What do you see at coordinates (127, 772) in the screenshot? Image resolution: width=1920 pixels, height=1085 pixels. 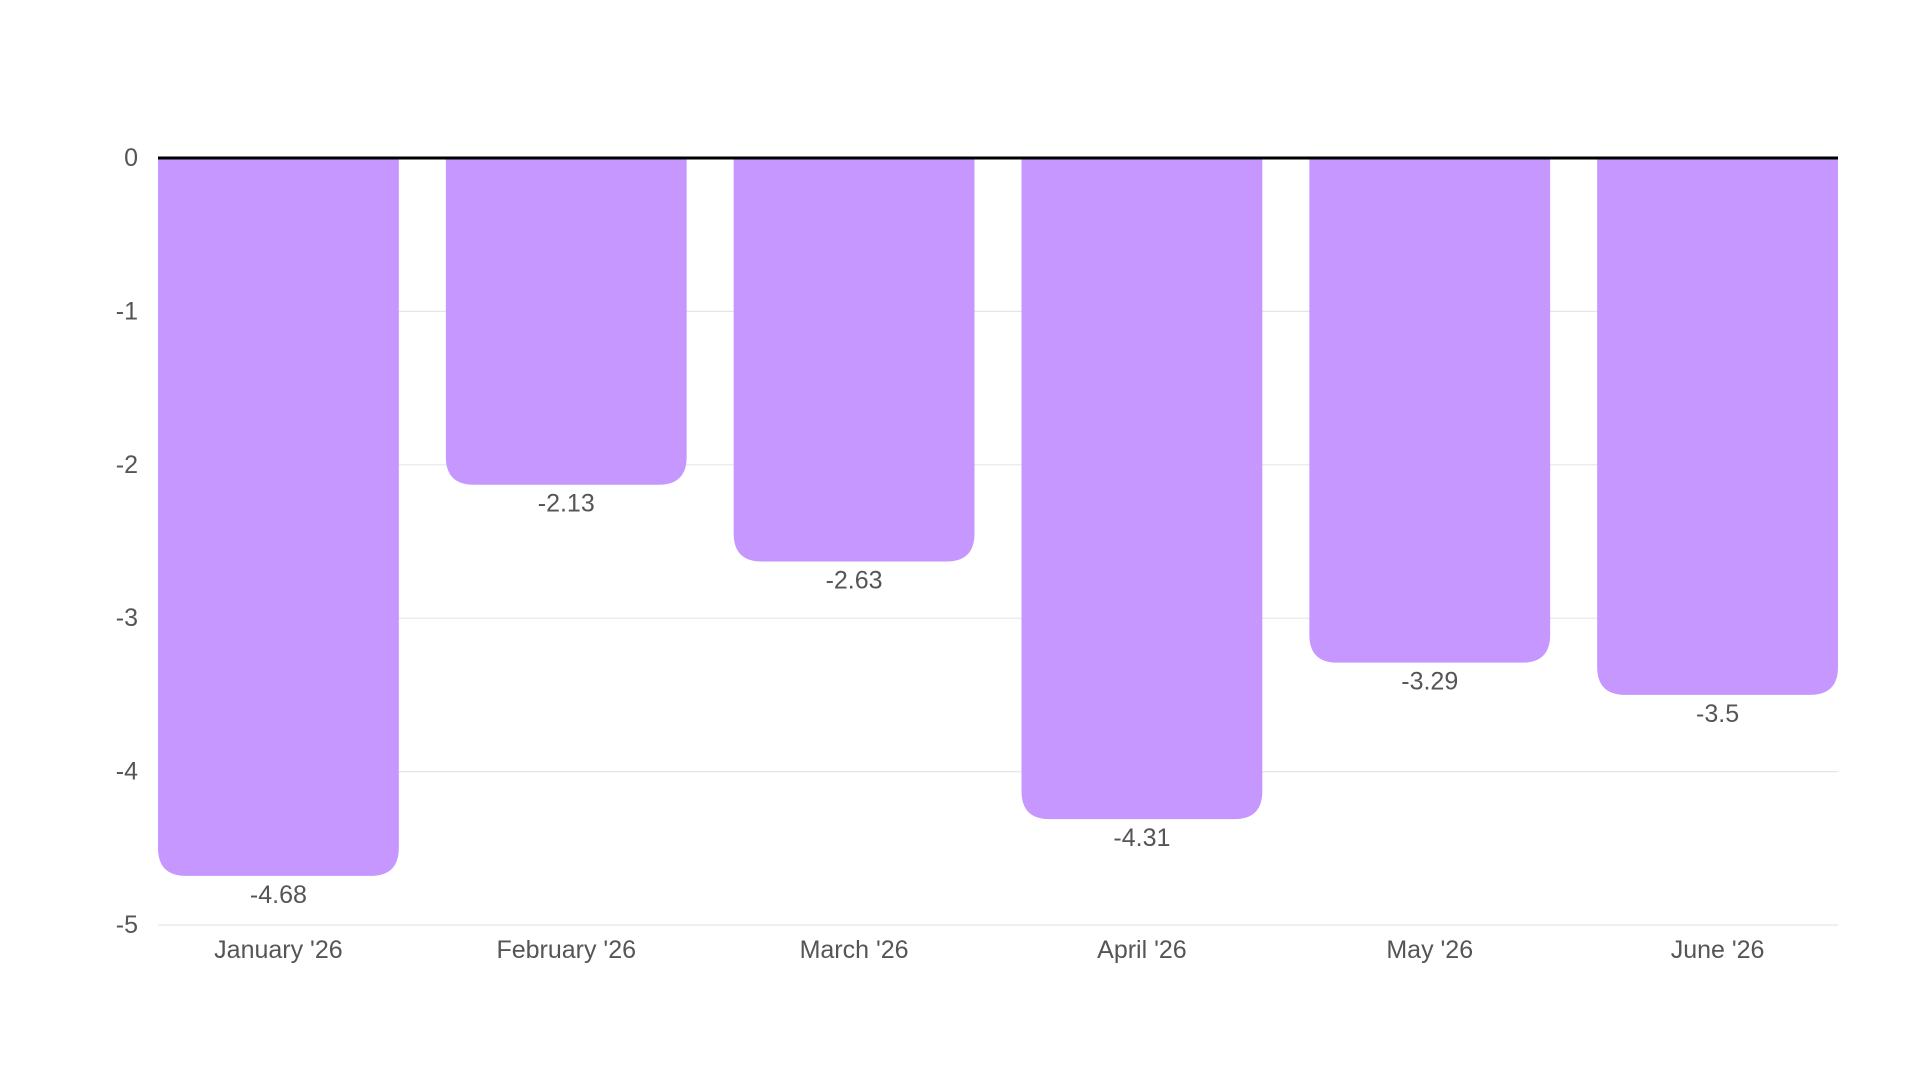 I see `y-tick-label: -4` at bounding box center [127, 772].